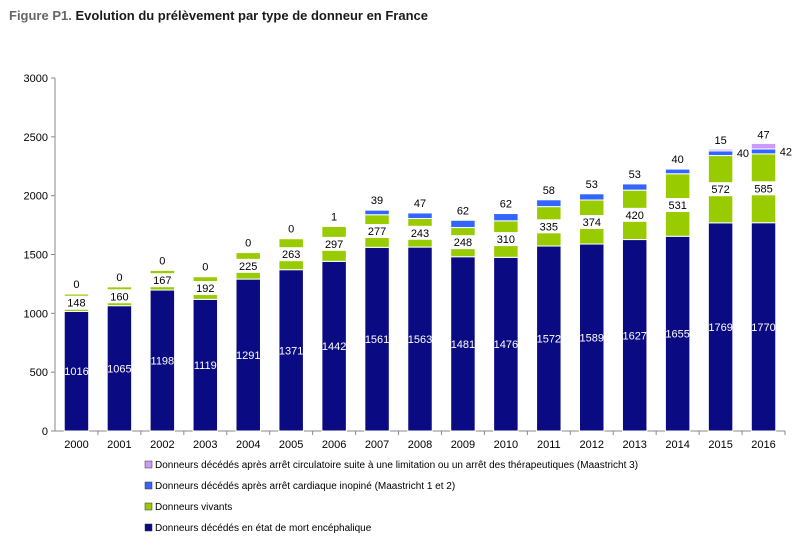  Describe the element at coordinates (45, 432) in the screenshot. I see `y-tick-label: 0` at that location.